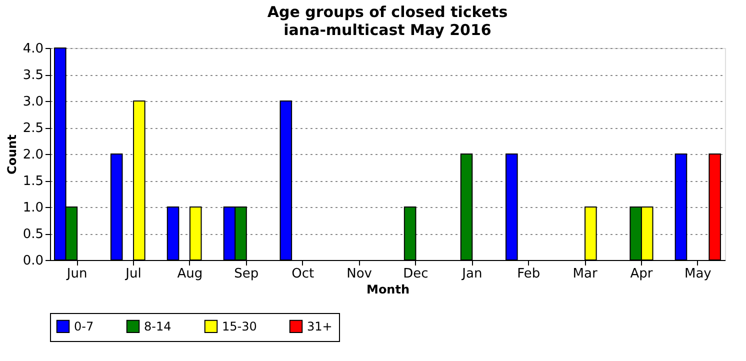 The height and width of the screenshot is (361, 746). What do you see at coordinates (239, 326) in the screenshot?
I see `legend-label: 15-30` at bounding box center [239, 326].